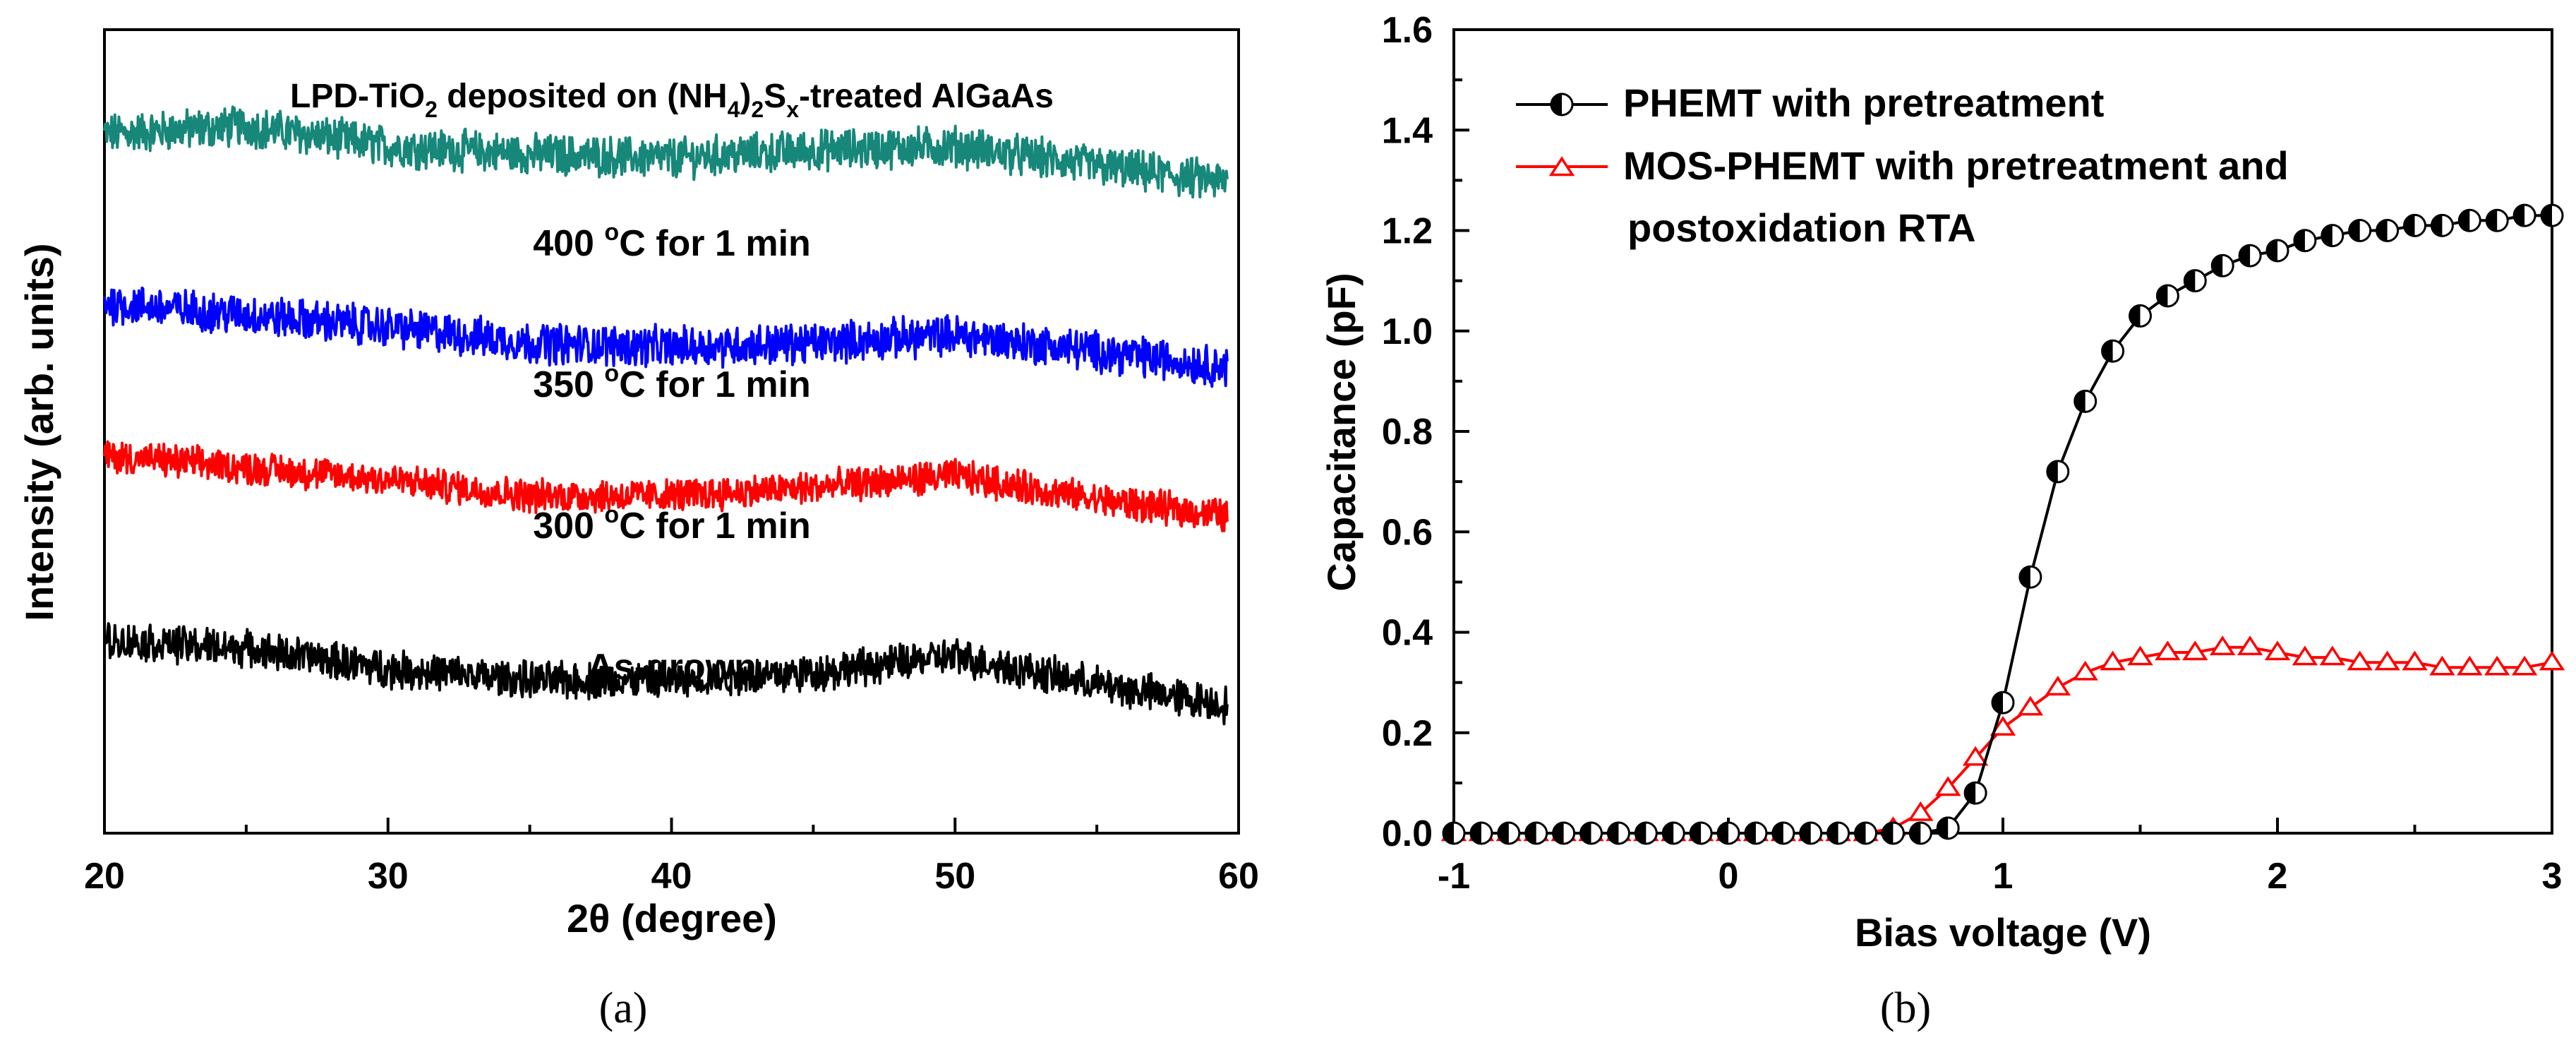 Image resolution: width=2576 pixels, height=1045 pixels. What do you see at coordinates (1407, 331) in the screenshot?
I see `y-tick-label: 1.0` at bounding box center [1407, 331].